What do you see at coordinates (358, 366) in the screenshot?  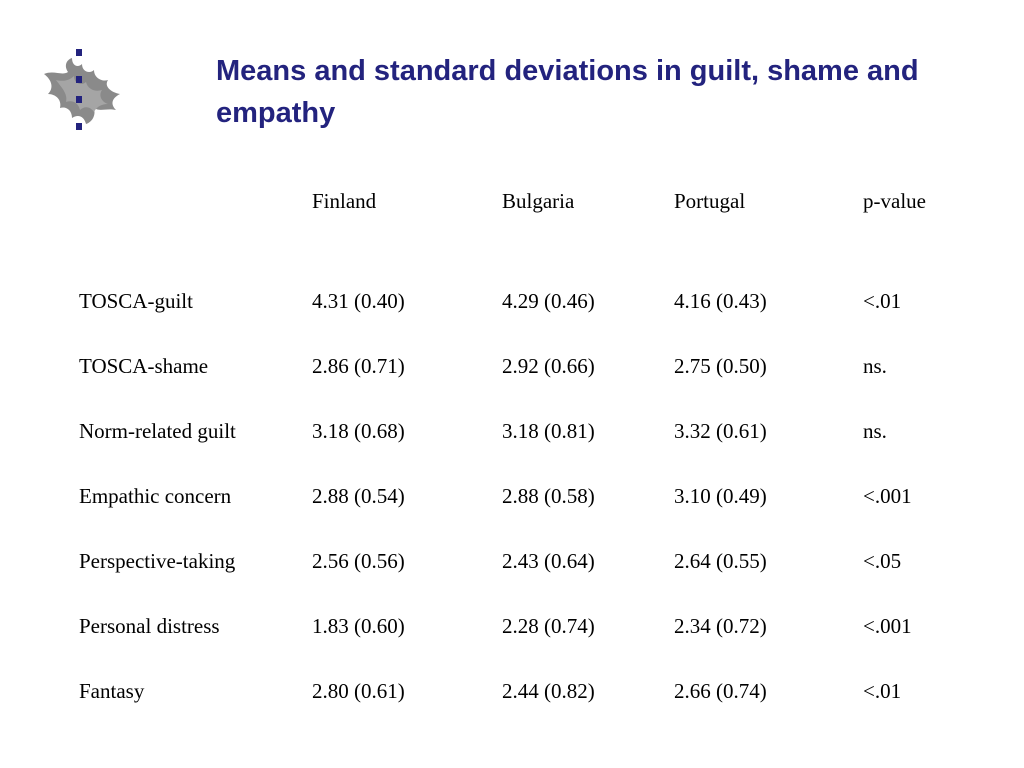 I see `table-cell: 2.86 (0.71)` at bounding box center [358, 366].